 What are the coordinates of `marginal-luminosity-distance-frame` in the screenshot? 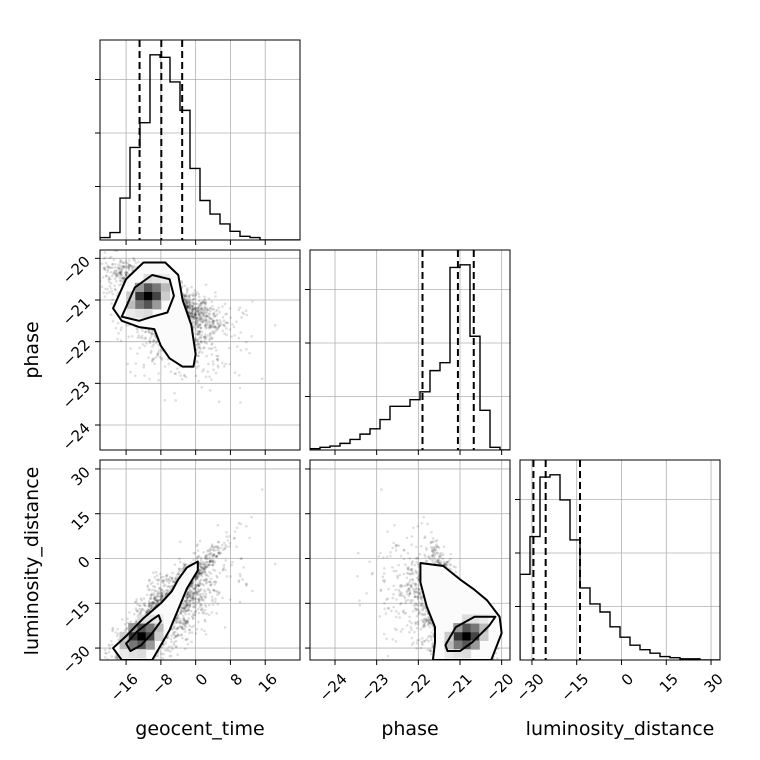 It's located at (620, 560).